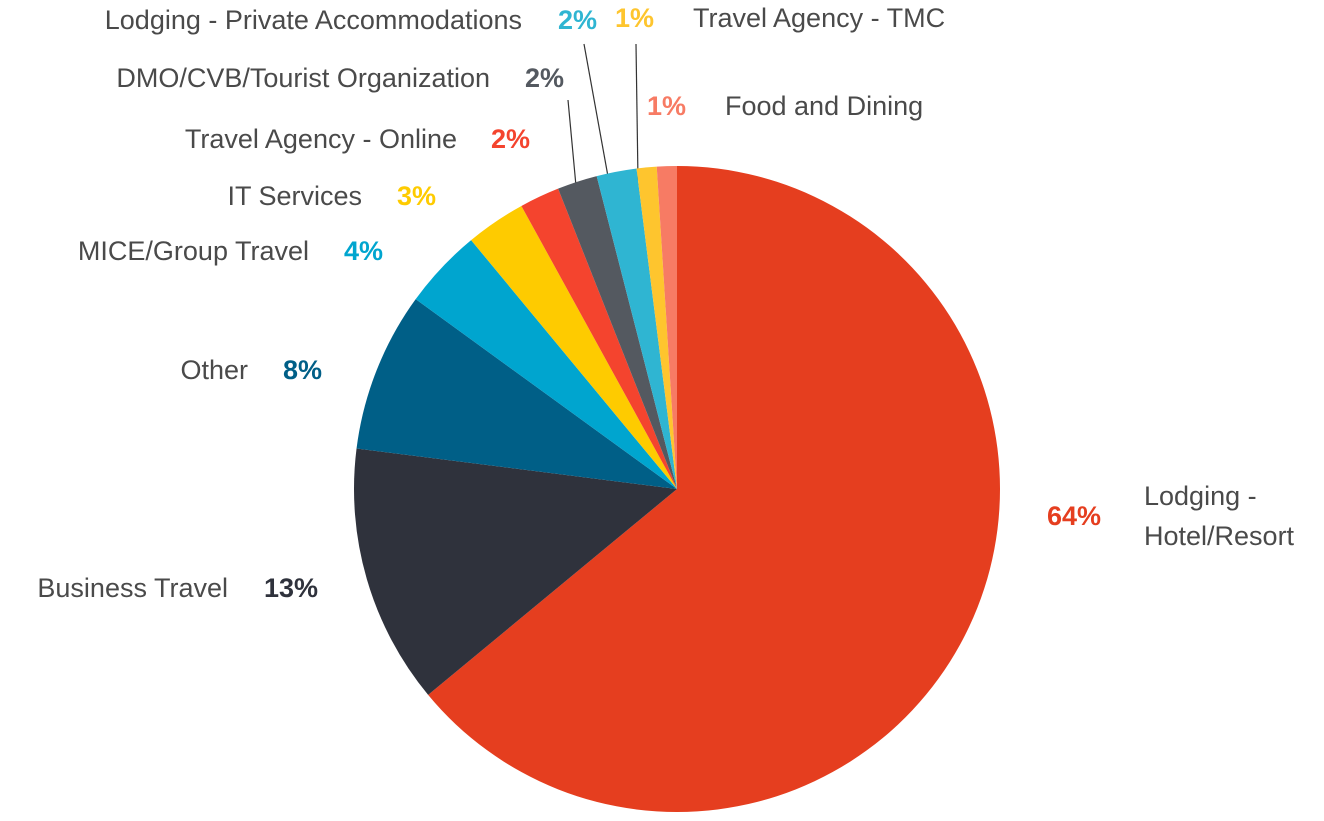 The height and width of the screenshot is (821, 1324). What do you see at coordinates (824, 106) in the screenshot?
I see `slice-label: Food and Dining` at bounding box center [824, 106].